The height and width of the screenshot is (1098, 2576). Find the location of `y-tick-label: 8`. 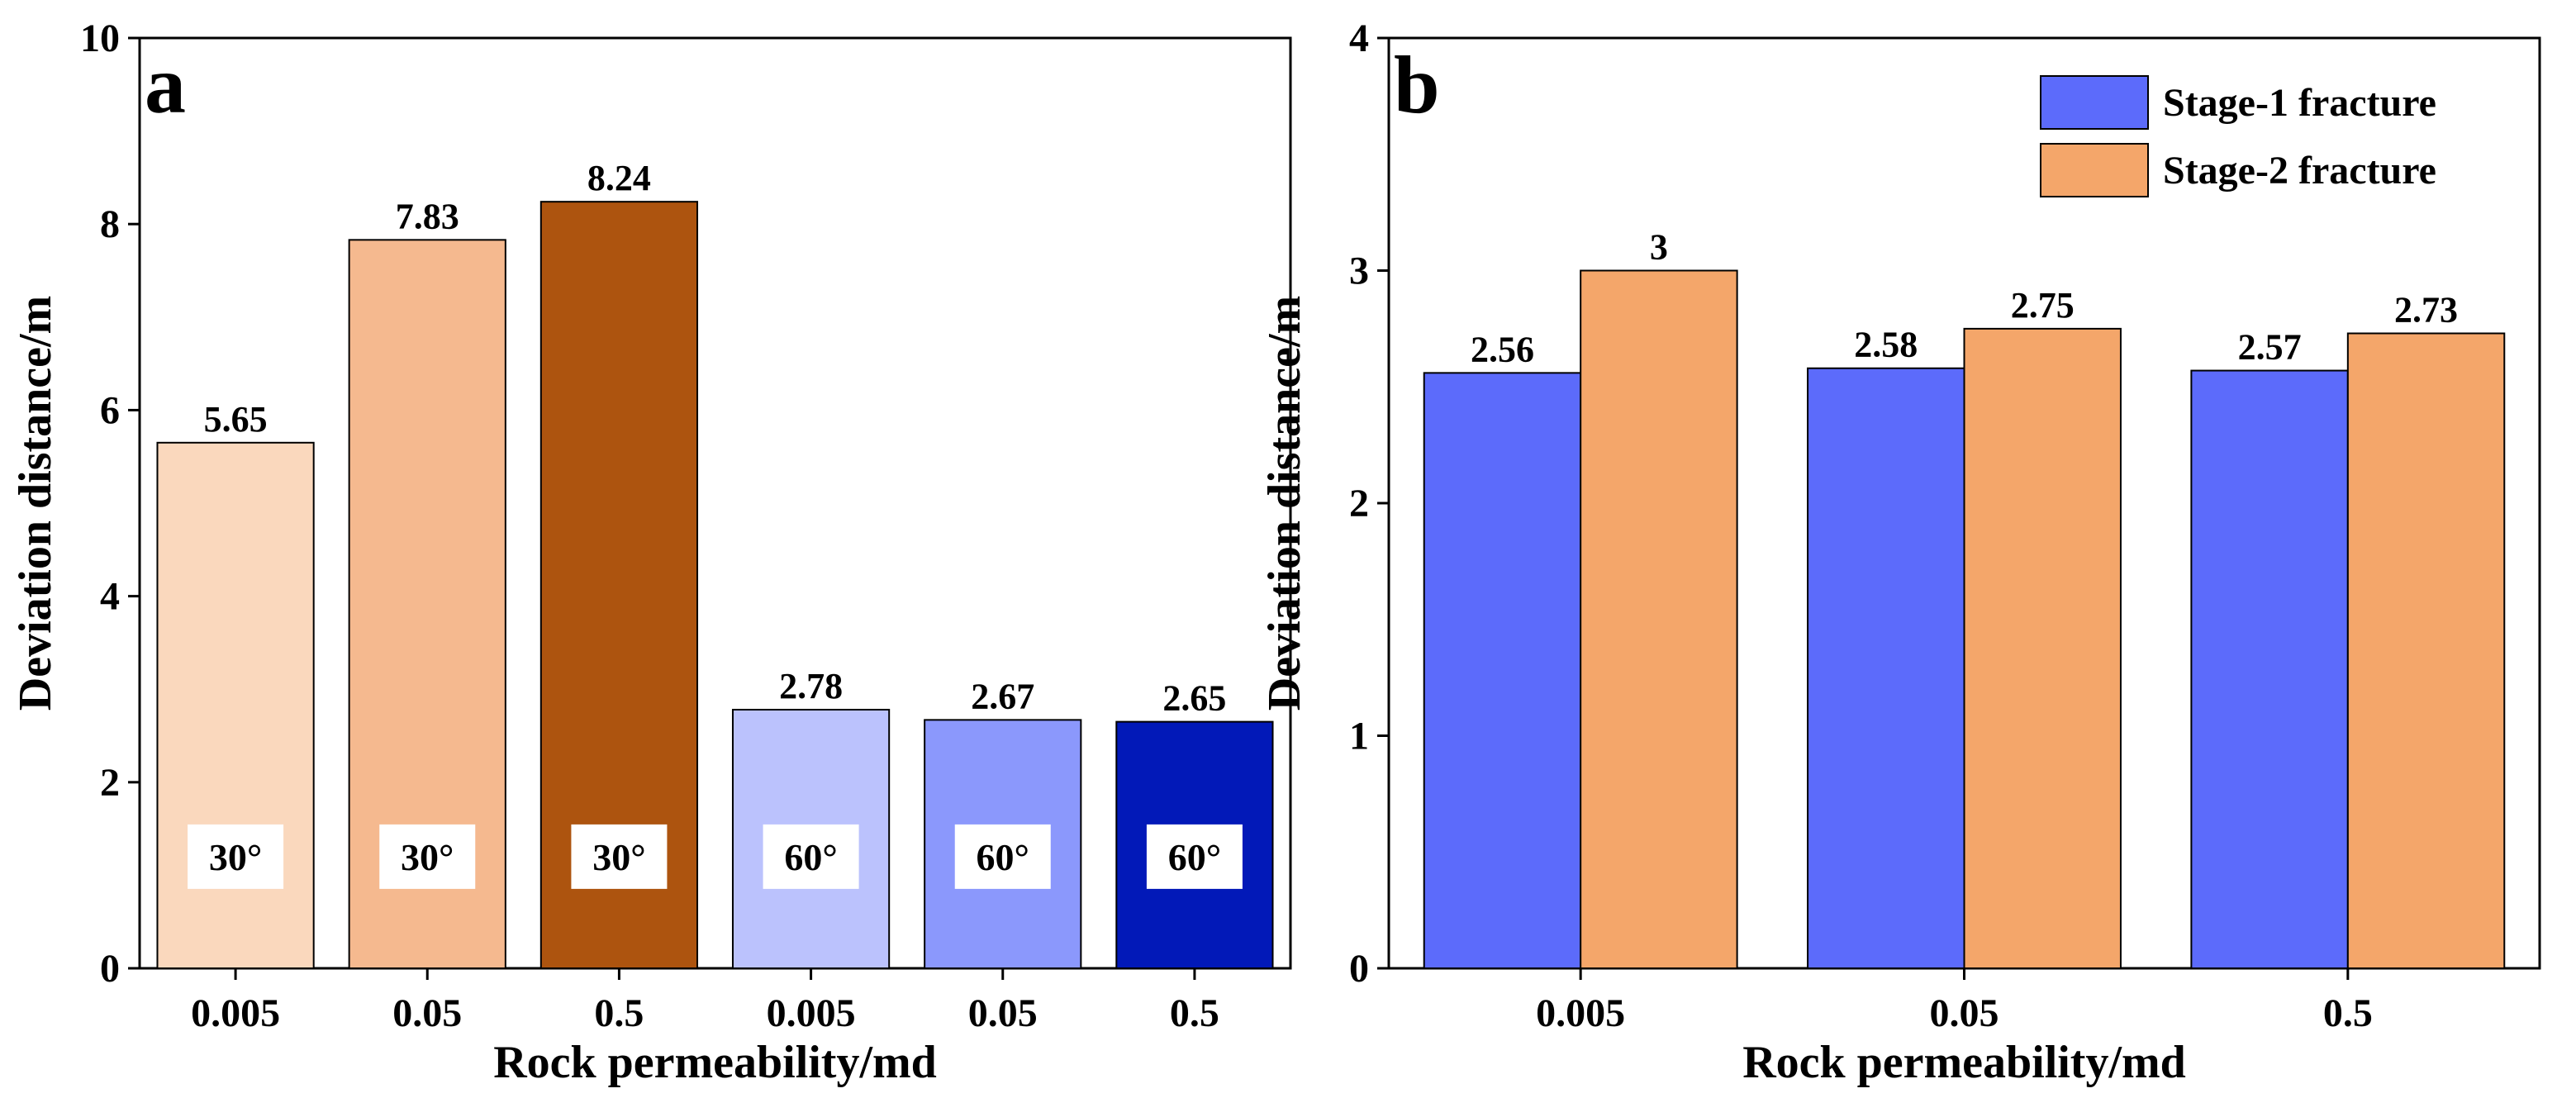

y-tick-label: 8 is located at coordinates (110, 224).